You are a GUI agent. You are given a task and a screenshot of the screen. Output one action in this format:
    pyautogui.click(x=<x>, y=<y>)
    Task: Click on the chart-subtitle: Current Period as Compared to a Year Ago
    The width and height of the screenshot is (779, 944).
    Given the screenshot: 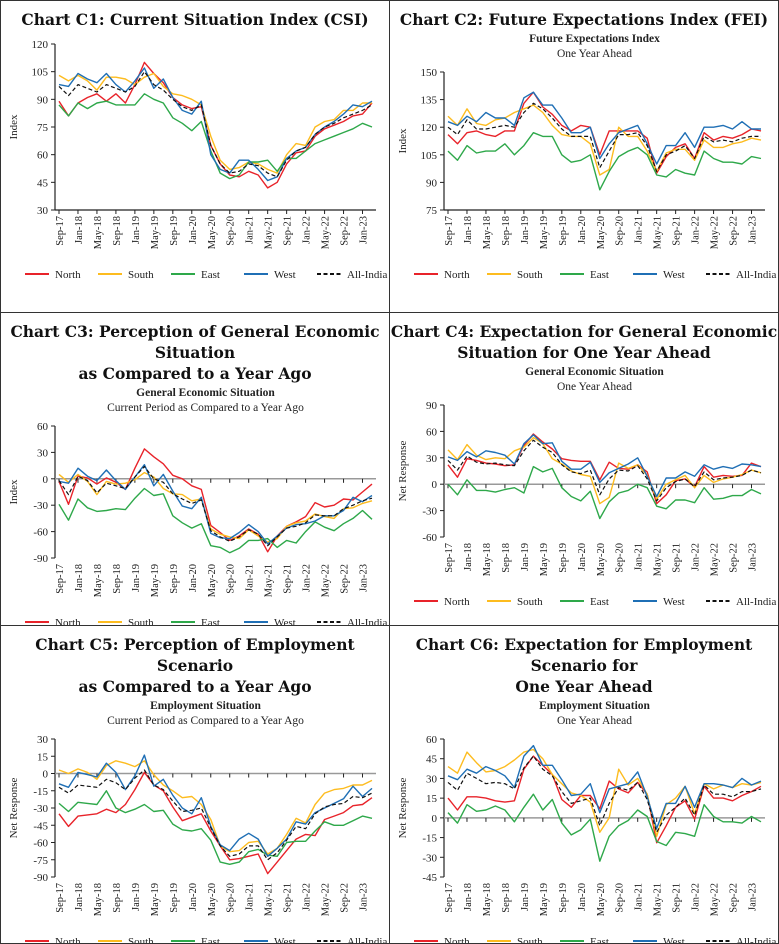 What is the action you would take?
    pyautogui.click(x=205, y=408)
    